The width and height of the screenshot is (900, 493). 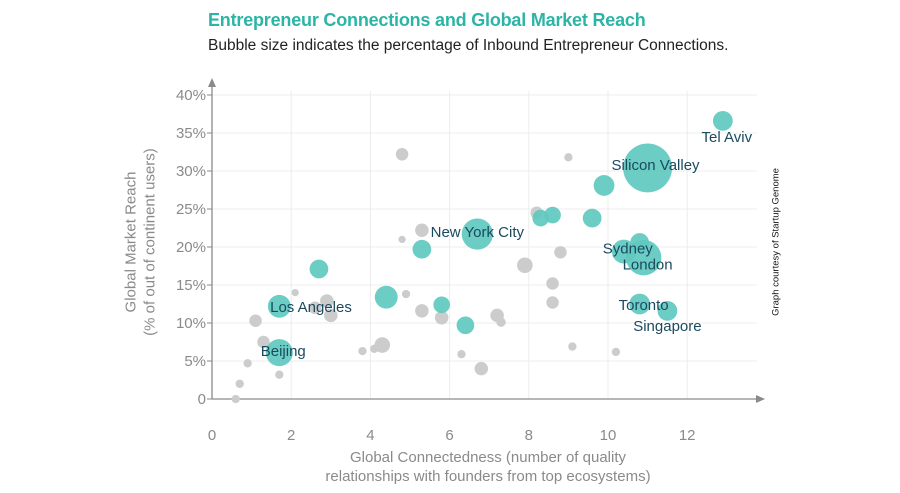 I want to click on bubble-label: Beijing, so click(x=283, y=351).